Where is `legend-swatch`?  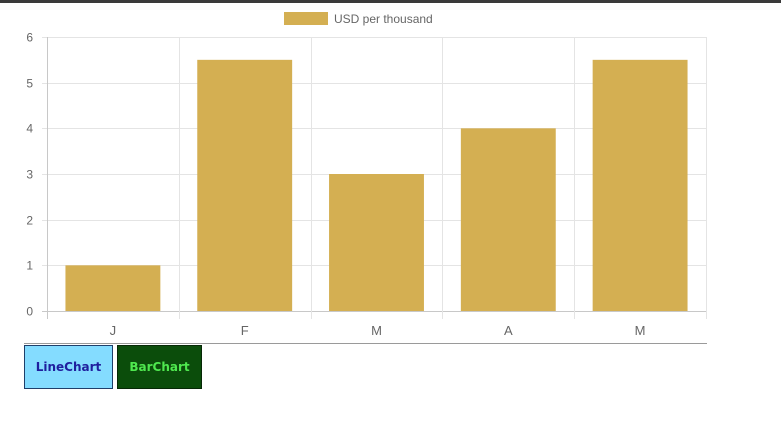
legend-swatch is located at coordinates (306, 18).